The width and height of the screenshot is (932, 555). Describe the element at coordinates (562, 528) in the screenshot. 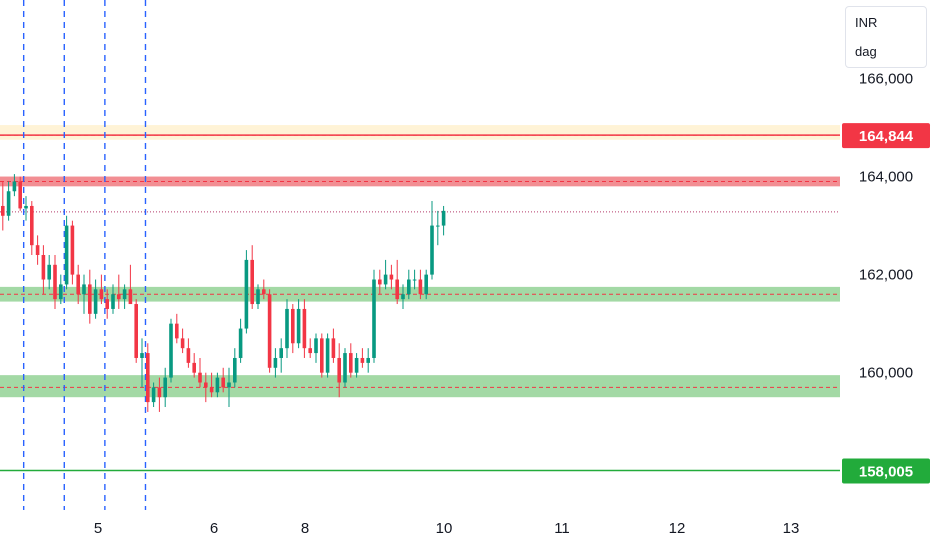

I see `x-tick-label: 11` at that location.